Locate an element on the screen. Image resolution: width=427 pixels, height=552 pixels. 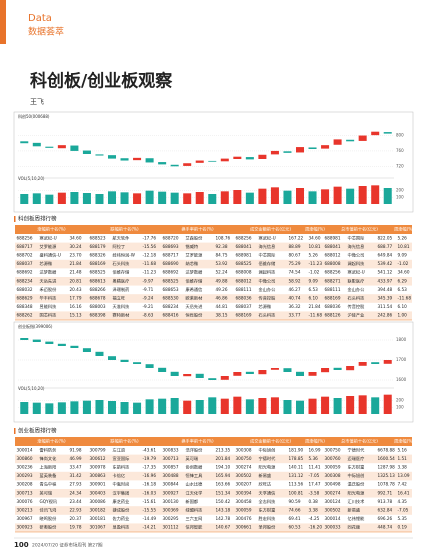
table-cell: 佳讯飞鸿 is located at coordinates (48, 510).